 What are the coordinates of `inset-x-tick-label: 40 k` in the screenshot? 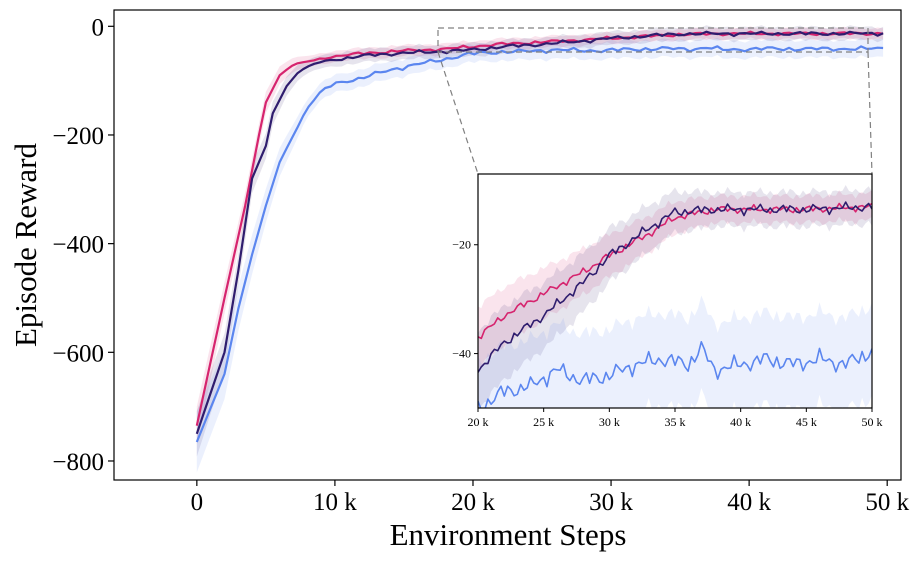 It's located at (740, 422).